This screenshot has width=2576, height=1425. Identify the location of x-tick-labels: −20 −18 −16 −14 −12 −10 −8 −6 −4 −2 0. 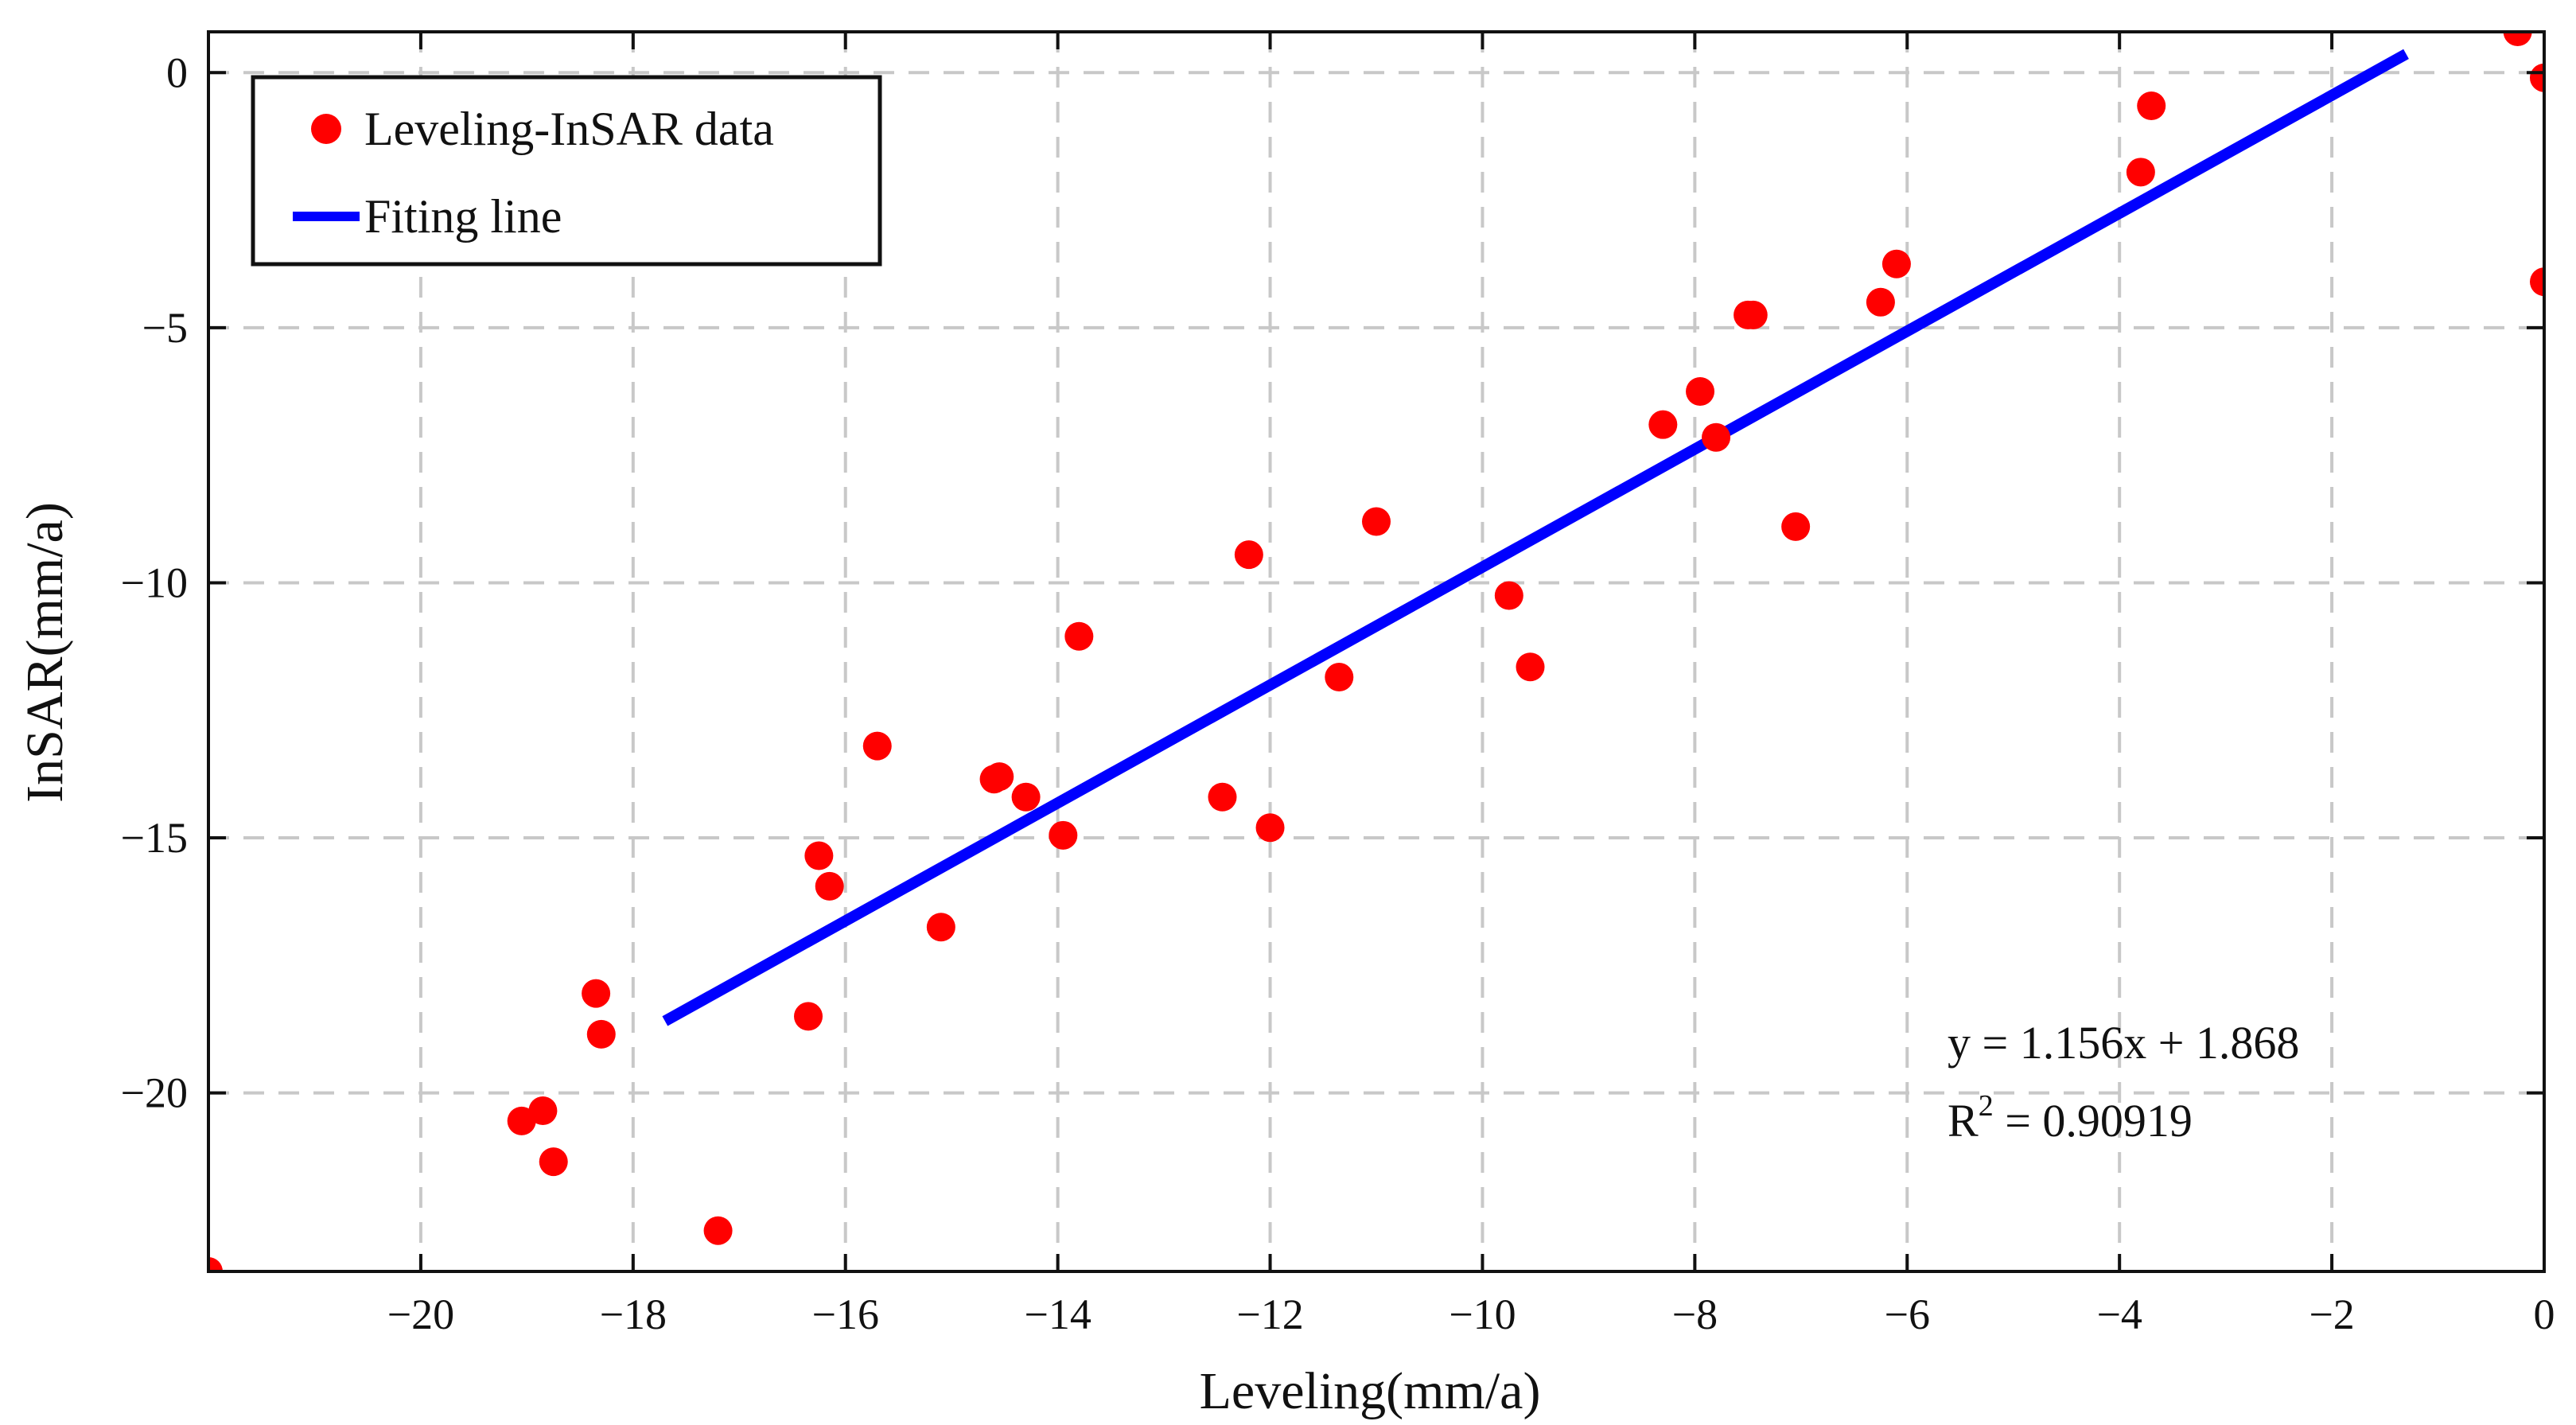
(1471, 1315).